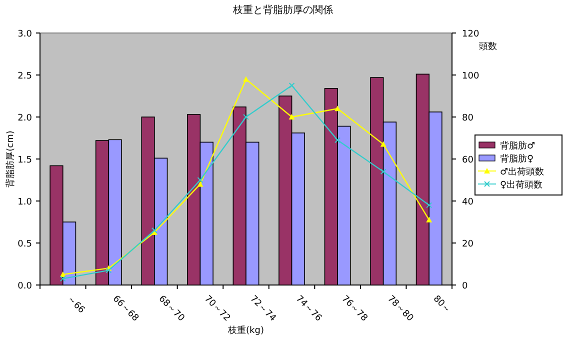 The height and width of the screenshot is (342, 566). I want to click on legend-label: 背脂肪♂, so click(518, 146).